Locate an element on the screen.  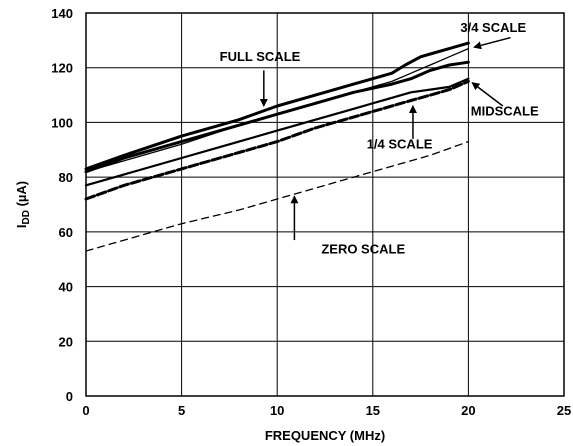
annotation-label: MIDSCALE is located at coordinates (505, 111).